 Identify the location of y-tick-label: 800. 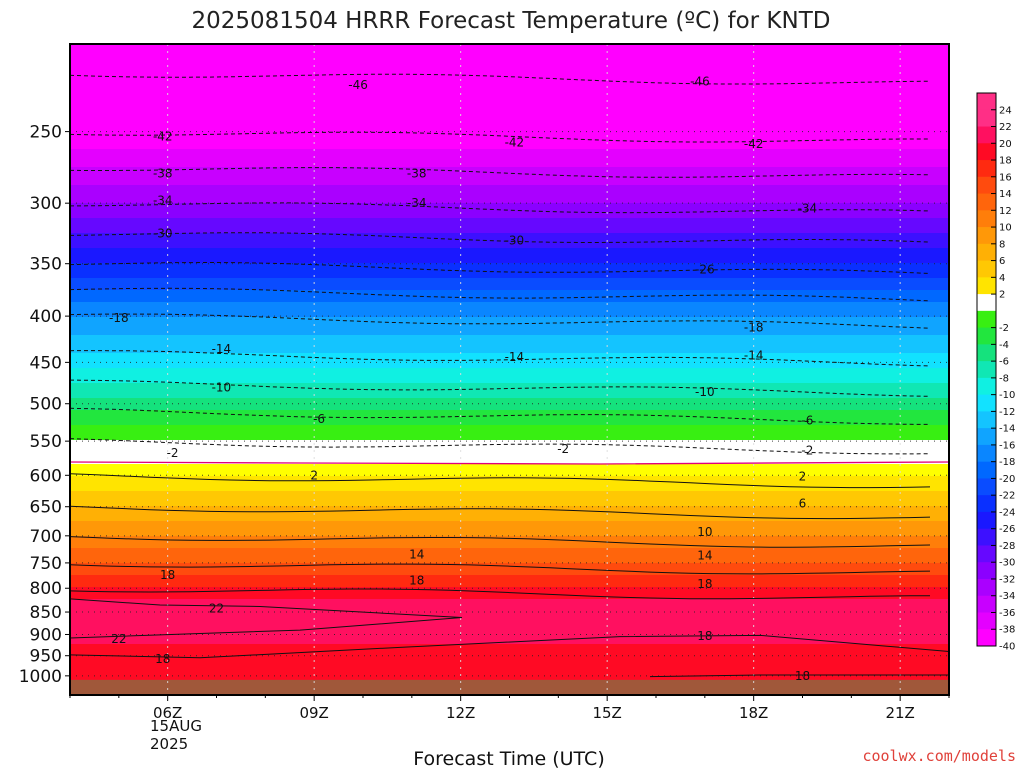
(46, 589).